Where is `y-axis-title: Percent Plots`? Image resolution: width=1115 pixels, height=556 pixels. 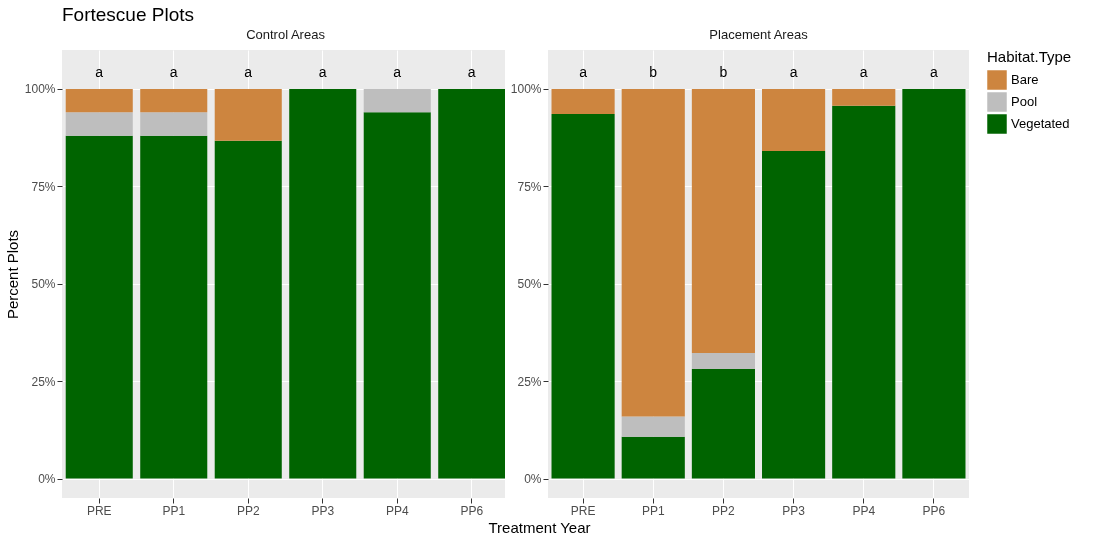
y-axis-title: Percent Plots is located at coordinates (12, 274).